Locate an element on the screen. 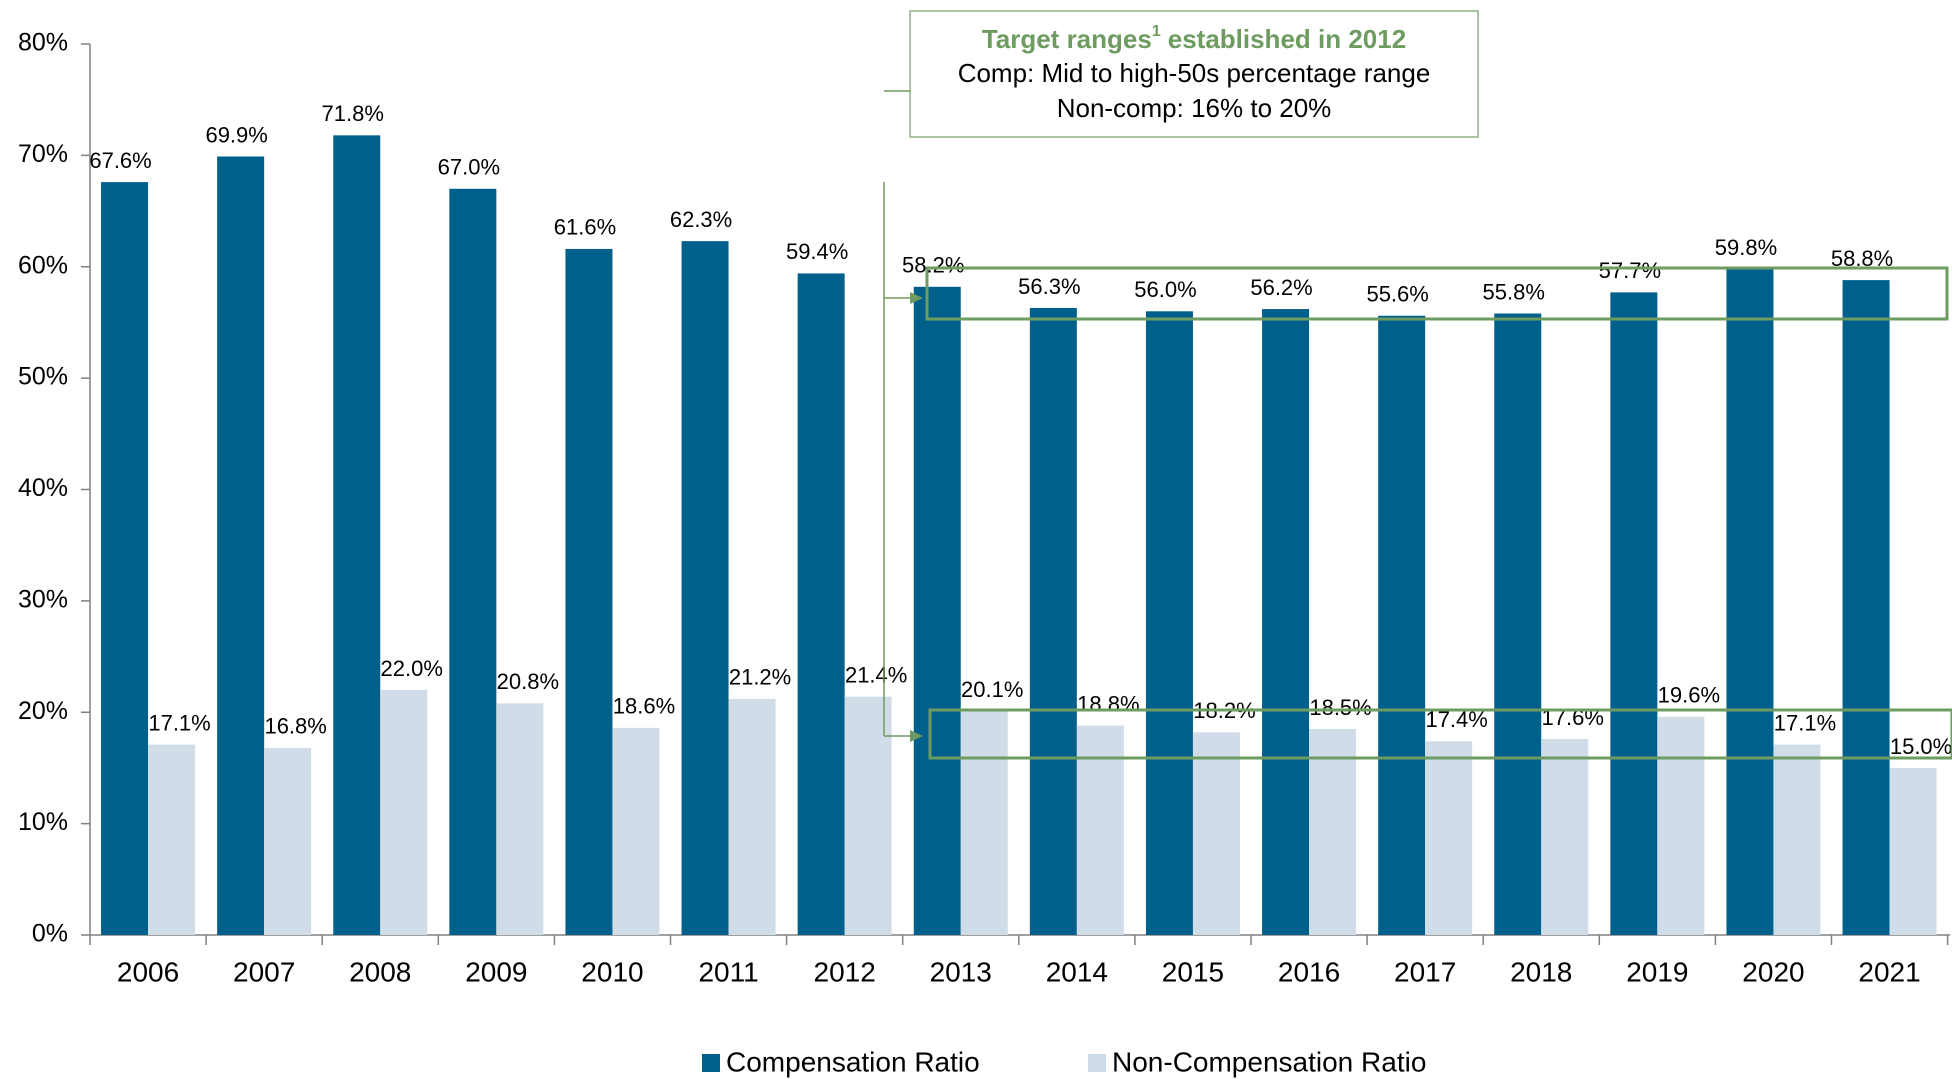  x-tick-label: 2019 is located at coordinates (1657, 971).